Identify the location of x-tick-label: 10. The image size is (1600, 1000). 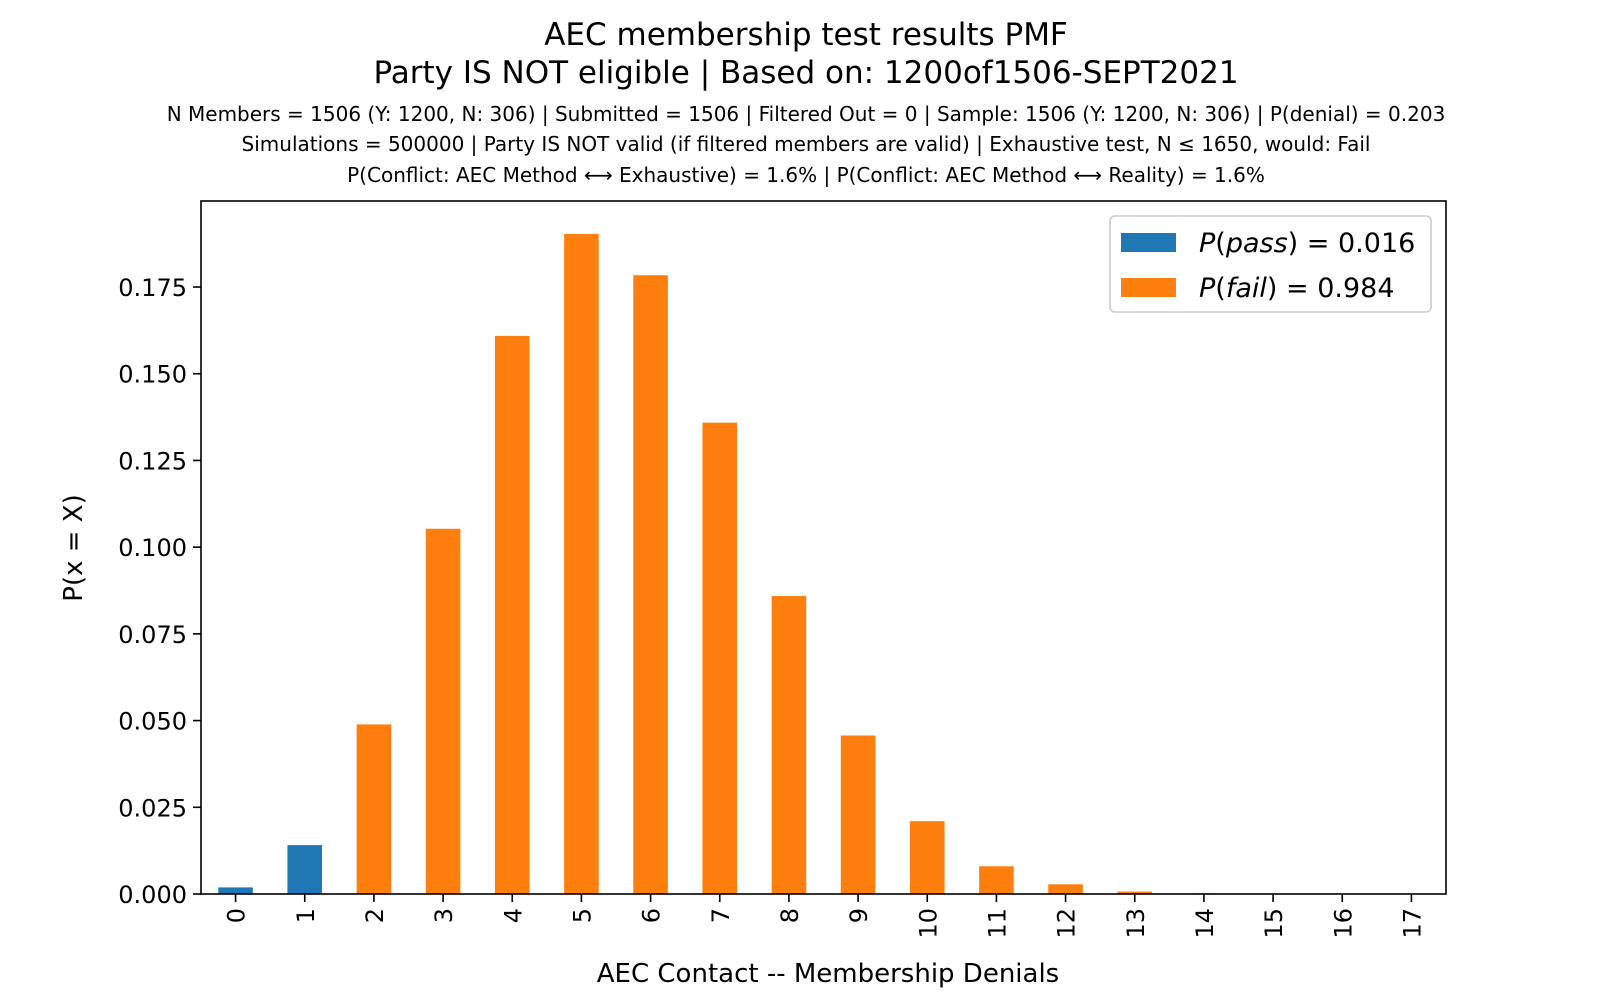
(928, 923).